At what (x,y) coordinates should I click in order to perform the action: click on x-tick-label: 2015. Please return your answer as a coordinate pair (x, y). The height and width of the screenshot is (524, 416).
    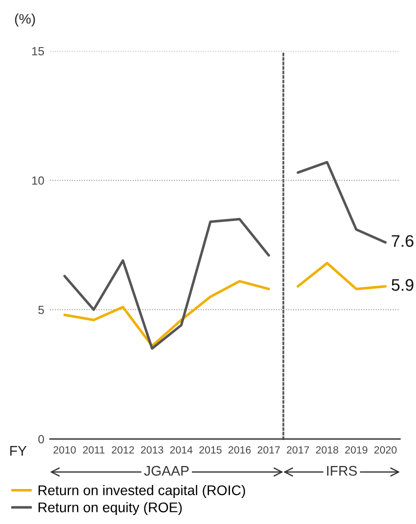
    Looking at the image, I should click on (210, 450).